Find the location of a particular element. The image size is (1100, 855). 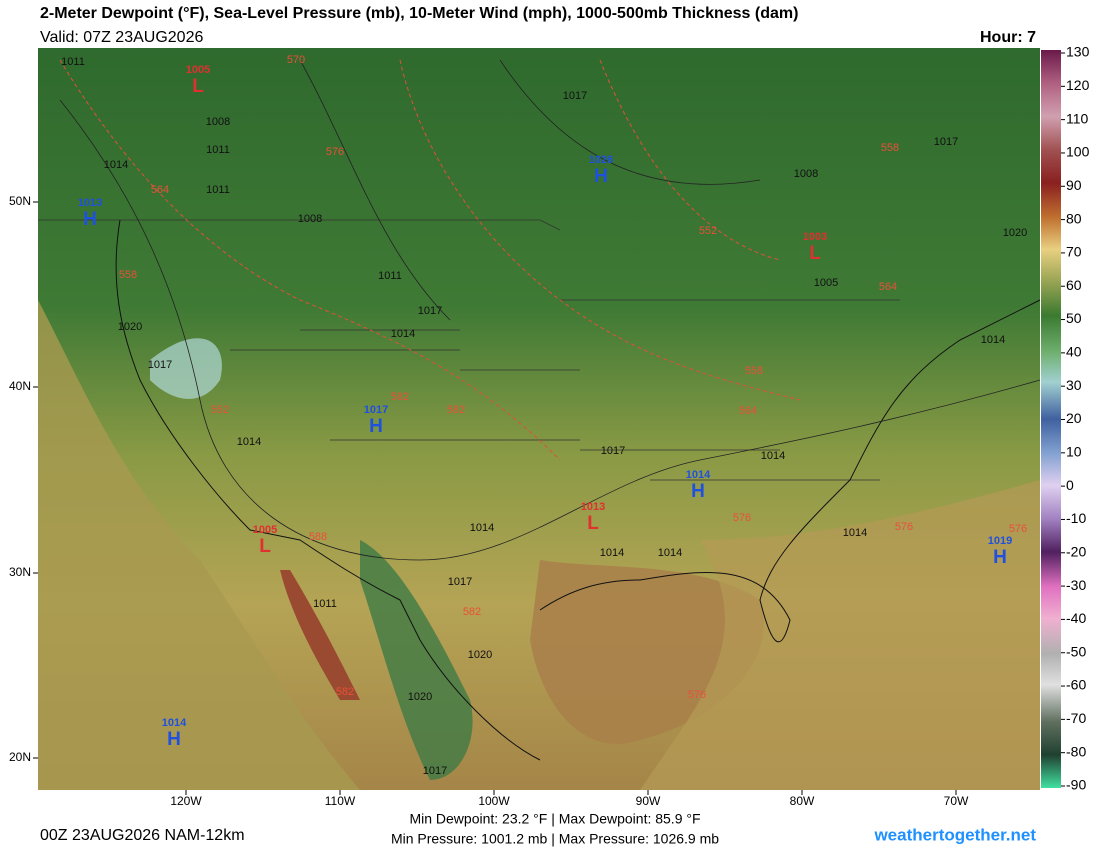

colorbar-label: 130 is located at coordinates (1078, 52).